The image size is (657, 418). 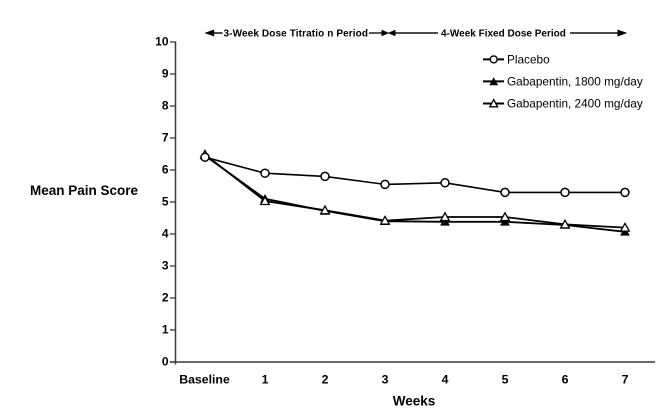 I want to click on svg-text: 3-Week Dose Titratio n Period, so click(x=296, y=34).